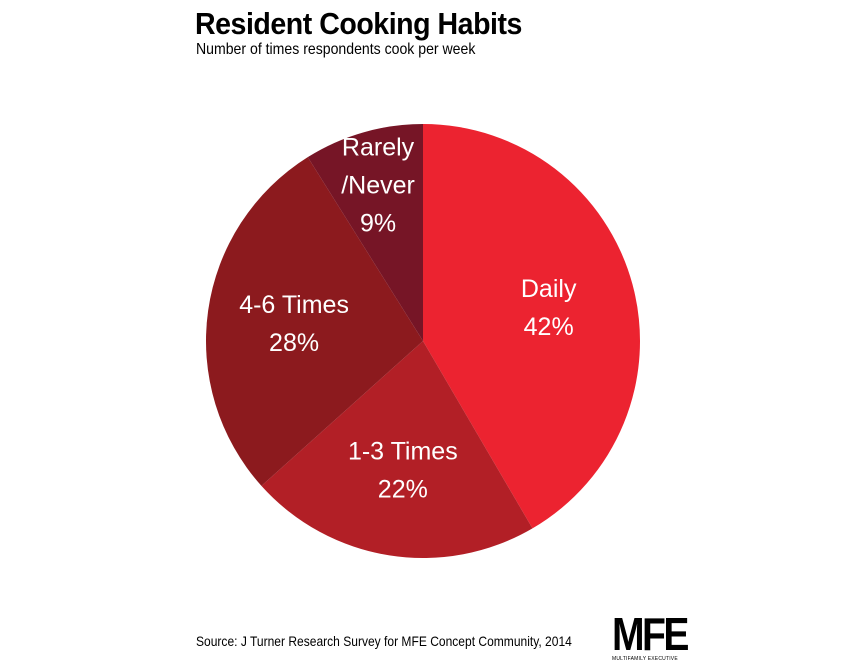 The height and width of the screenshot is (669, 858). Describe the element at coordinates (403, 452) in the screenshot. I see `slice-category-label: 1-3 Times` at that location.